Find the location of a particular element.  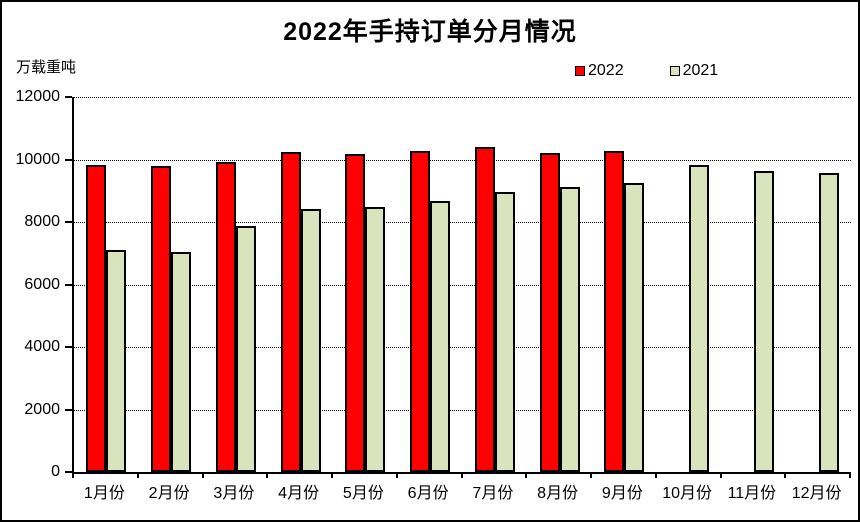

bar-group-5月份 is located at coordinates (365, 284).